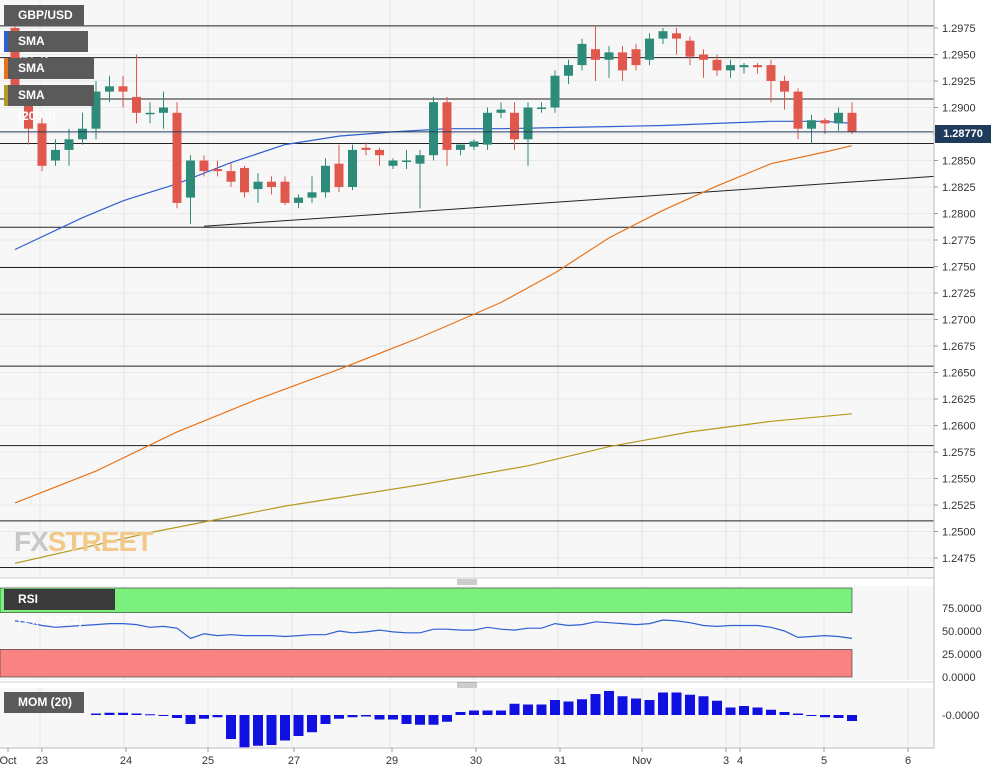 The height and width of the screenshot is (778, 1006). I want to click on rsi-oversold-band, so click(426, 663).